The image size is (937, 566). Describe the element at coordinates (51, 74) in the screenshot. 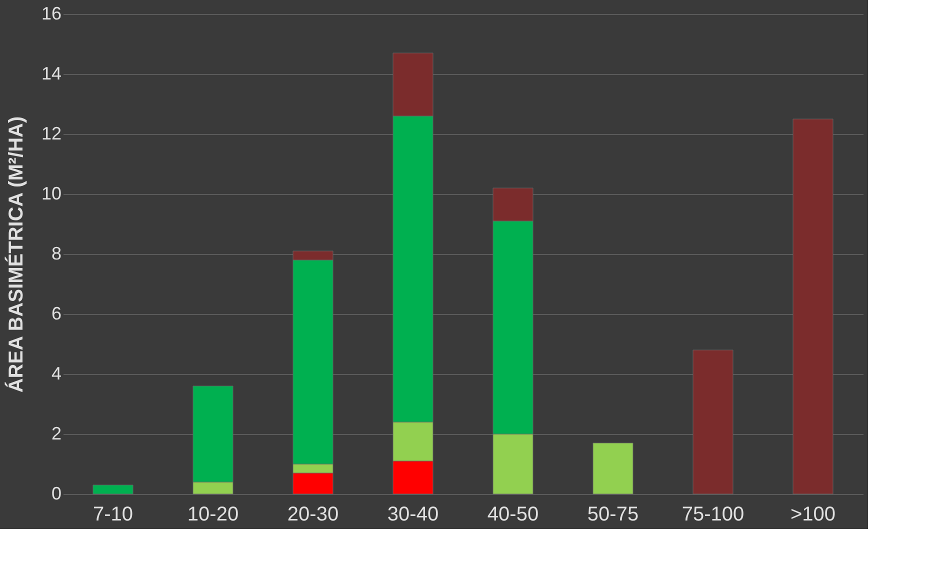

I see `y-tick-label: 14` at that location.